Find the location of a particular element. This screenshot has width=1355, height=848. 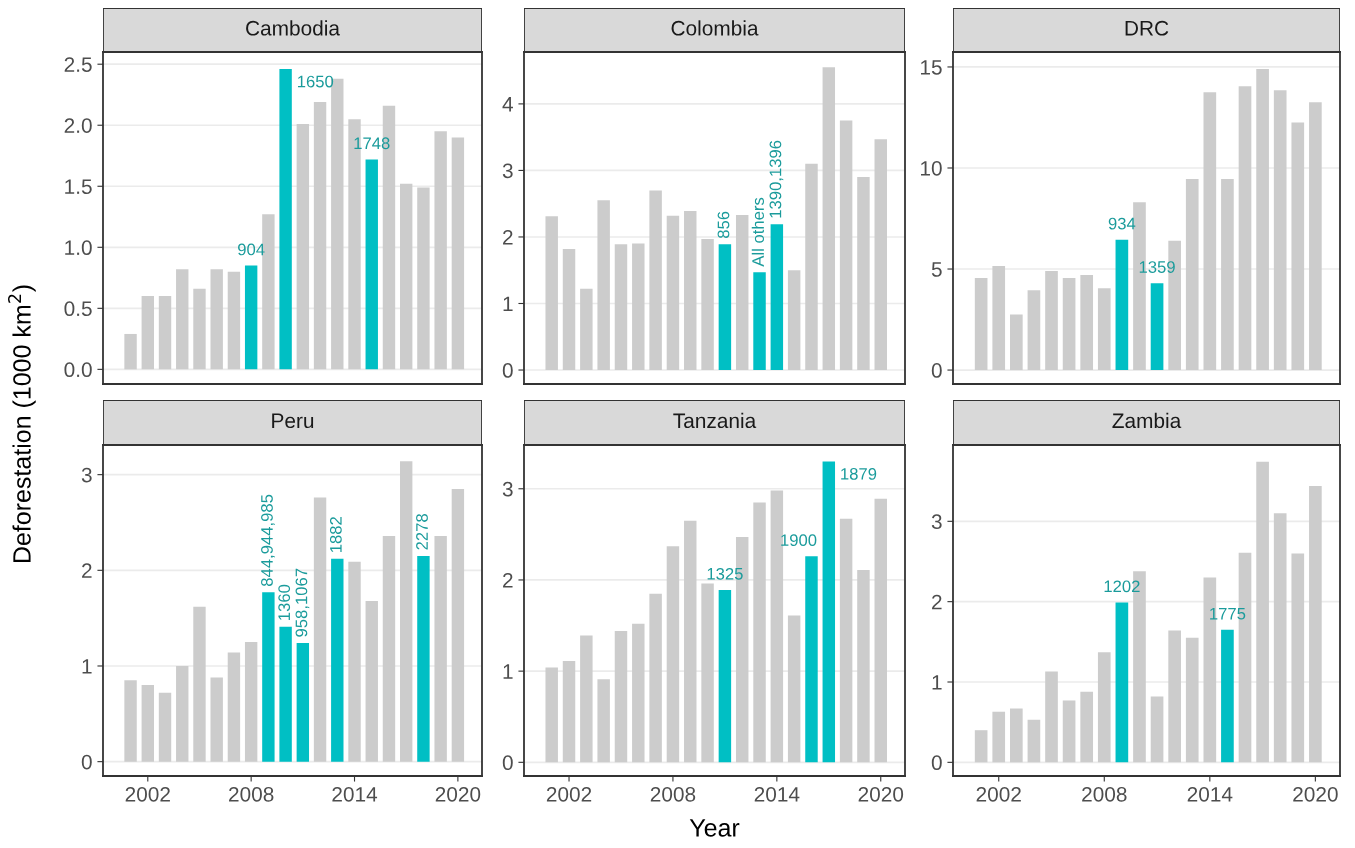

annotation: 1748 is located at coordinates (372, 143).